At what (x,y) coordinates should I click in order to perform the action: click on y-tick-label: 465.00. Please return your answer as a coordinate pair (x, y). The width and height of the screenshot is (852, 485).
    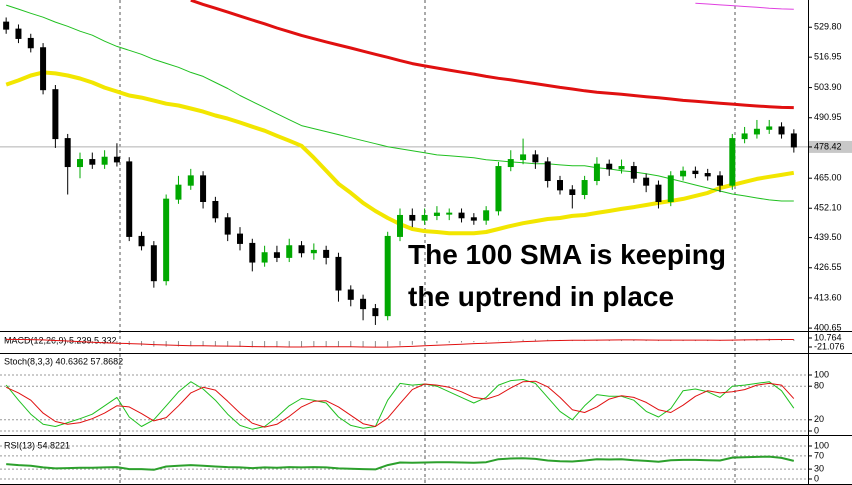
    Looking at the image, I should click on (828, 178).